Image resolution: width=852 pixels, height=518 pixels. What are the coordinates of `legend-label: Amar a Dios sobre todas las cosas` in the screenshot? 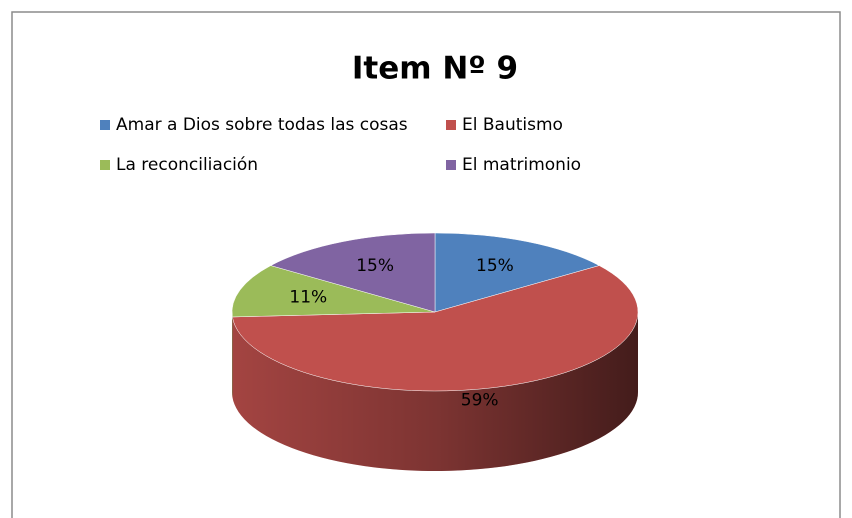 It's located at (262, 125).